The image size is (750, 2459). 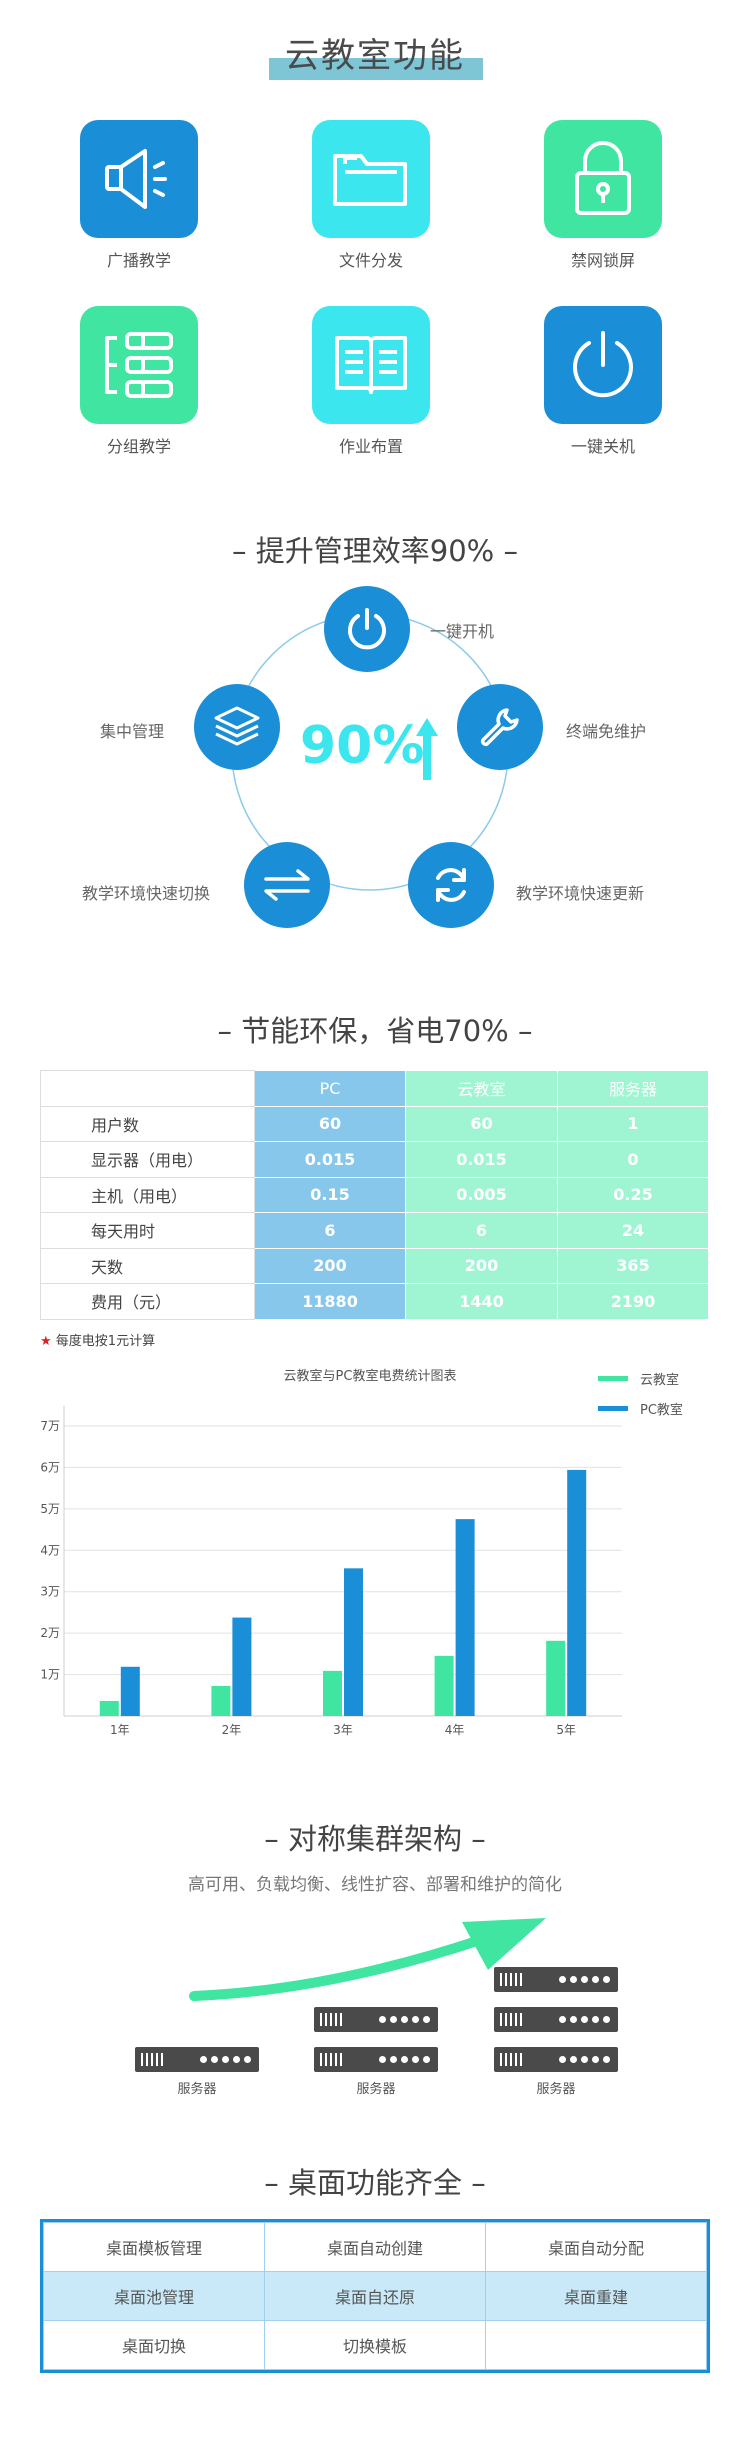 I want to click on feature-network-lock: 禁网锁屏, so click(x=603, y=195).